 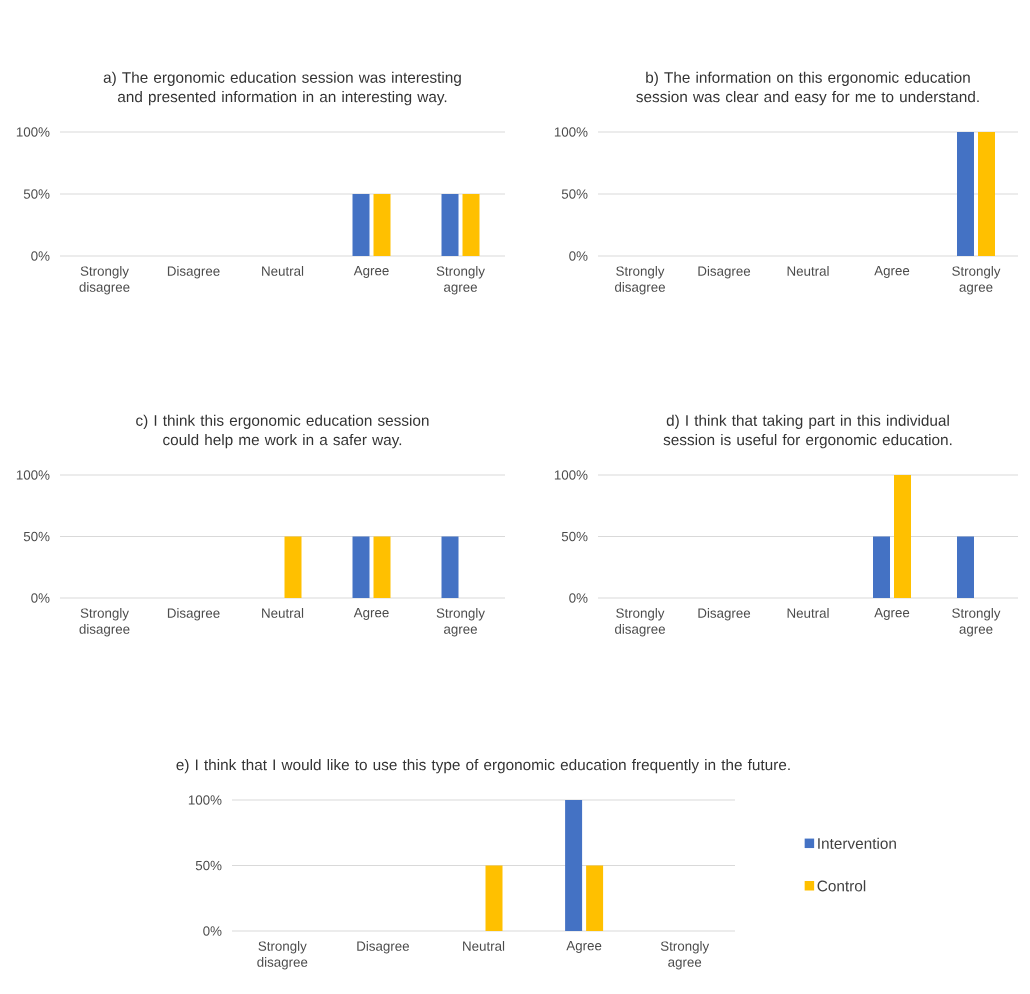 I want to click on legend-label: Intervention, so click(x=857, y=843).